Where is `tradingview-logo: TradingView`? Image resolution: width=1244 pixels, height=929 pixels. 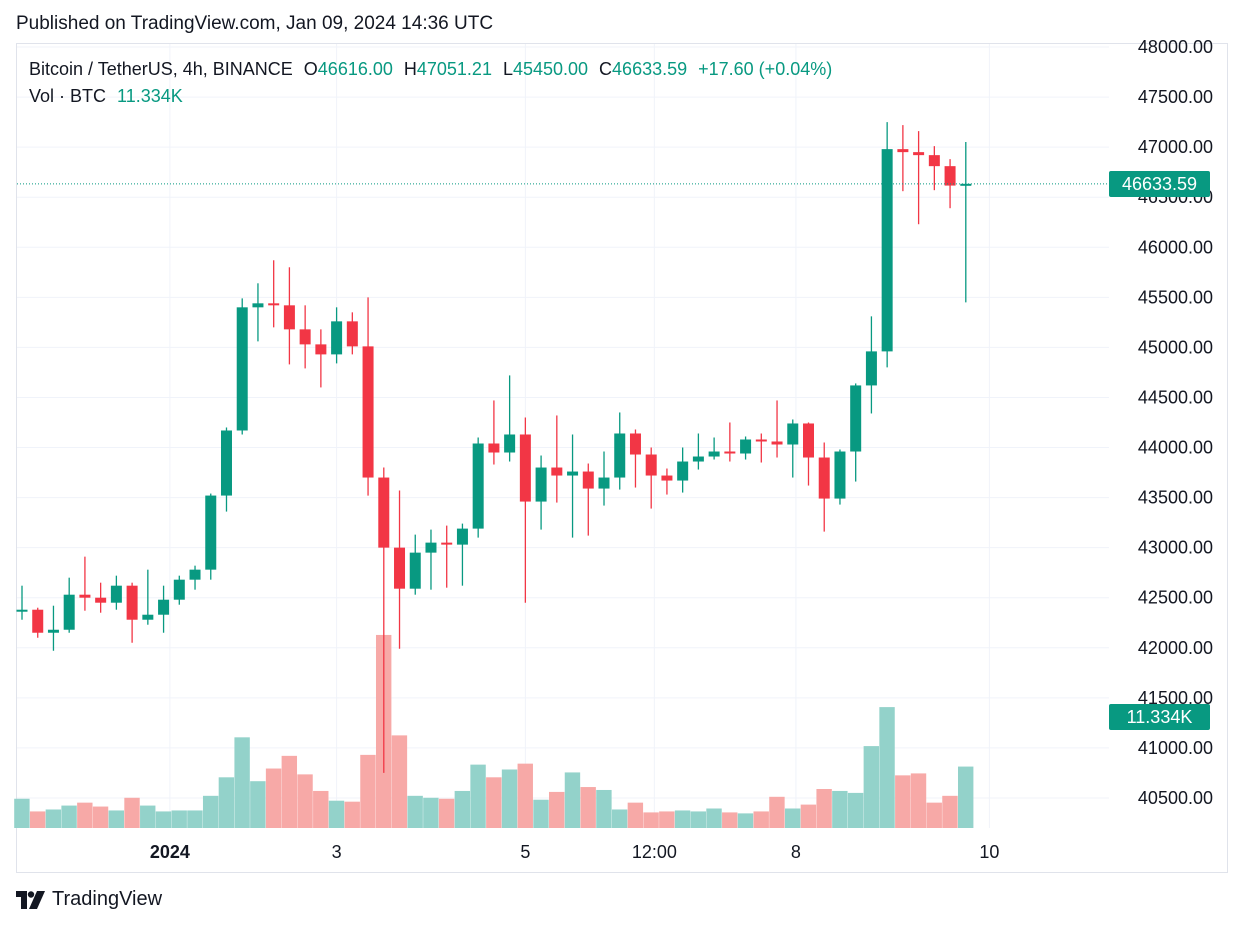 tradingview-logo: TradingView is located at coordinates (89, 899).